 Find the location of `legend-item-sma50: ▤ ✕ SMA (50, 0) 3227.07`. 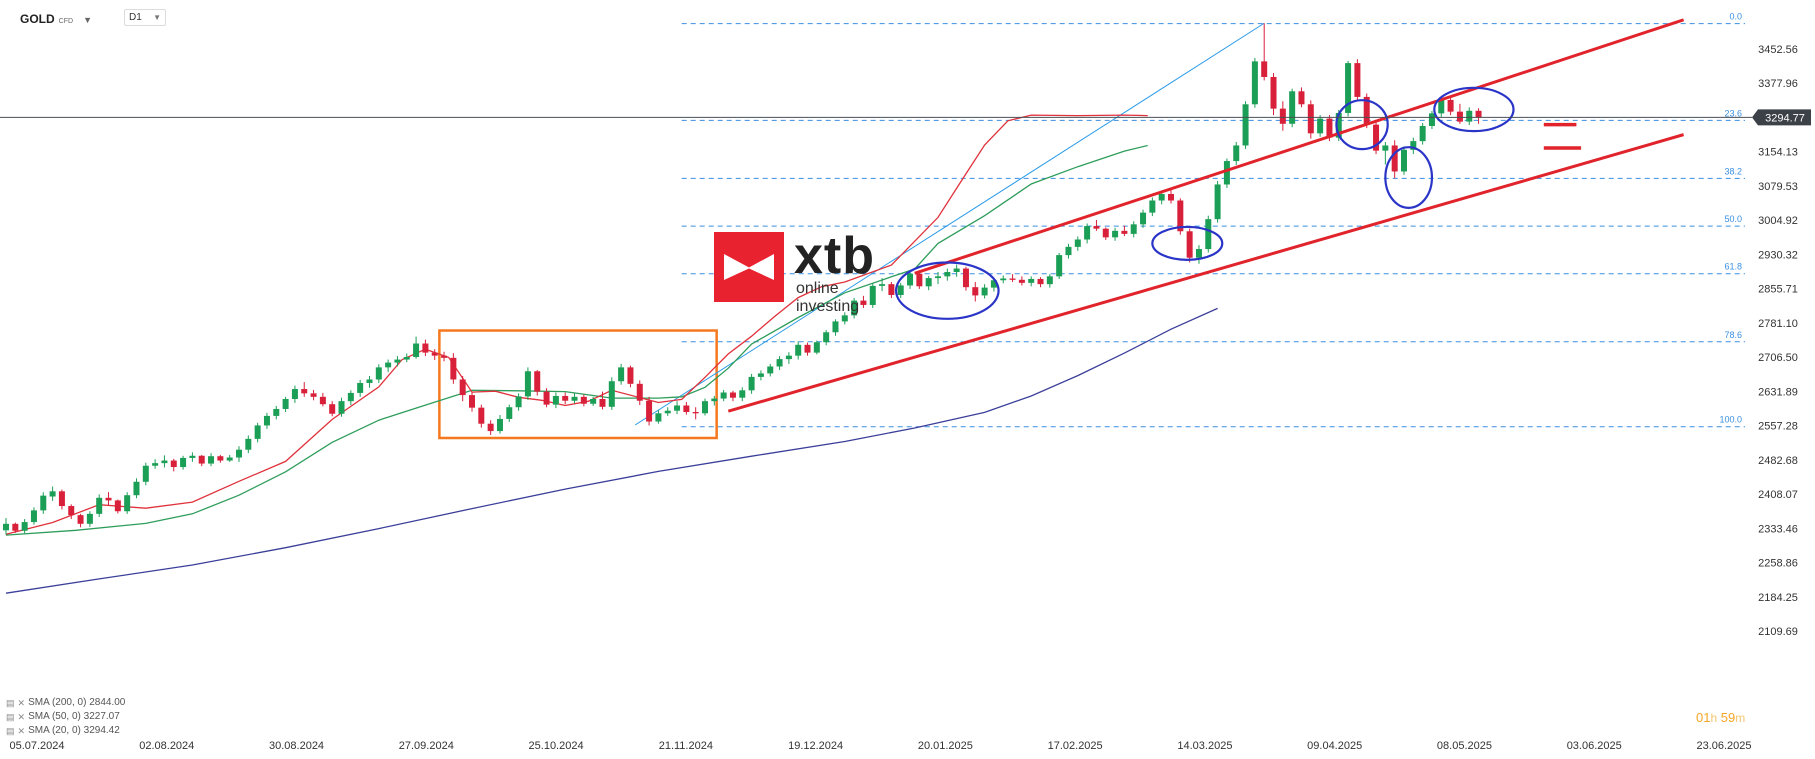

legend-item-sma50: ▤ ✕ SMA (50, 0) 3227.07 is located at coordinates (65, 717).